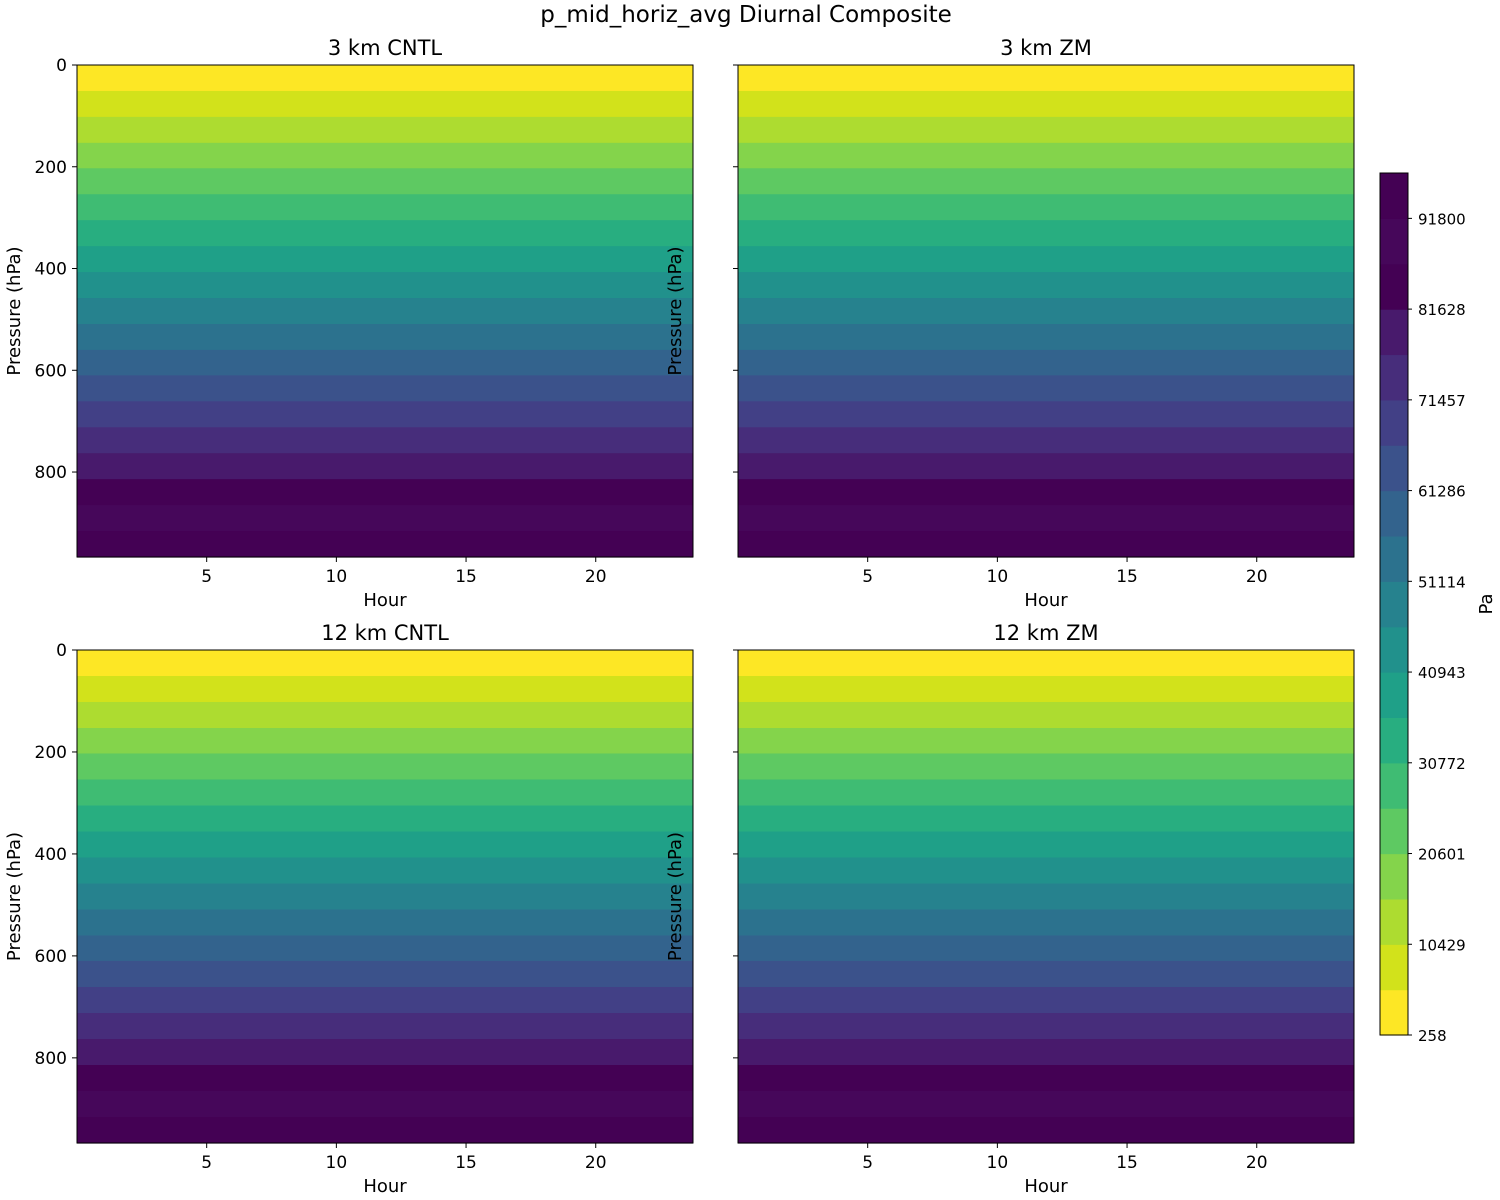 The image size is (1500, 1200). Describe the element at coordinates (385, 48) in the screenshot. I see `panel-title: 3 km CNTL` at that location.